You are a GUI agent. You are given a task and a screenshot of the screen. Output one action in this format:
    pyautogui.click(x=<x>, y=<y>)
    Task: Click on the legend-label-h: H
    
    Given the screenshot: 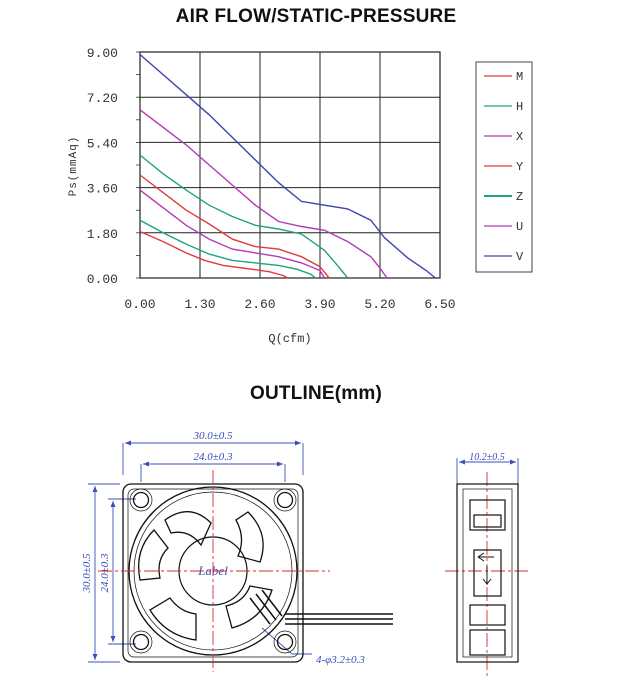 What is the action you would take?
    pyautogui.click(x=519, y=107)
    